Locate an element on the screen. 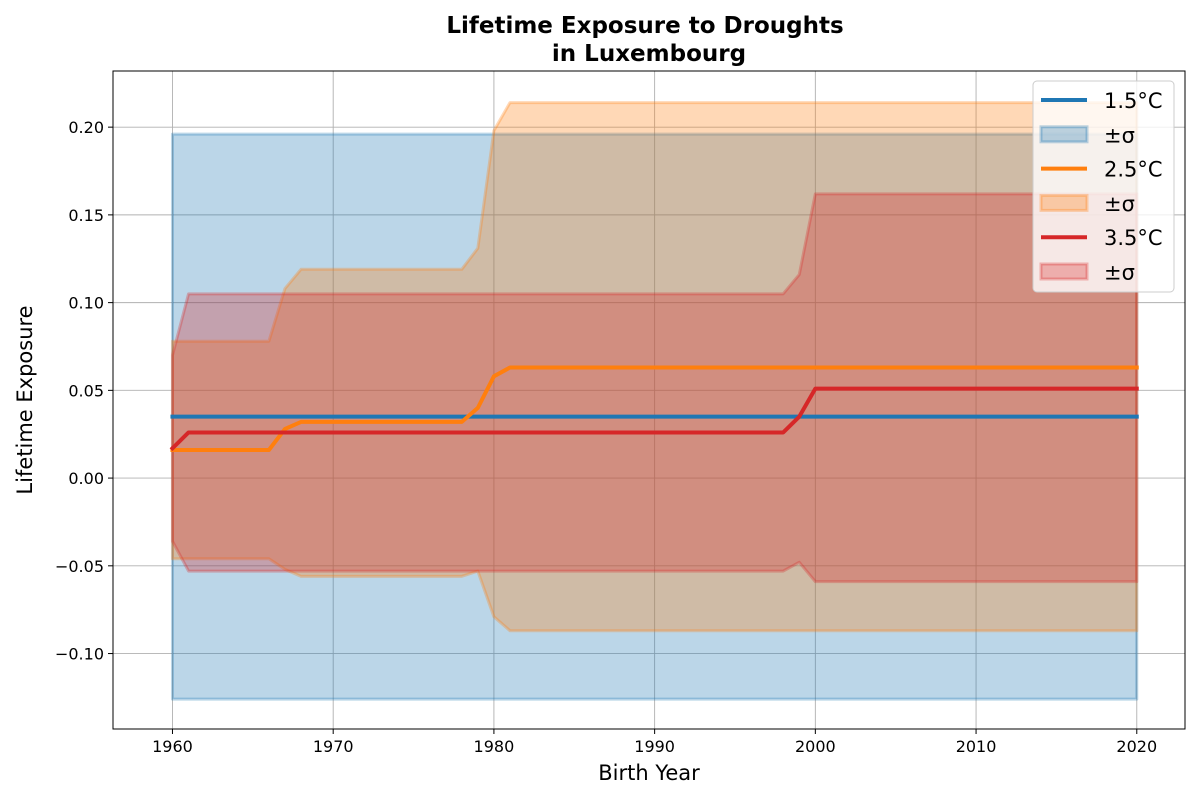 The width and height of the screenshot is (1200, 800). y-tick-label: 0.20 is located at coordinates (86, 127).